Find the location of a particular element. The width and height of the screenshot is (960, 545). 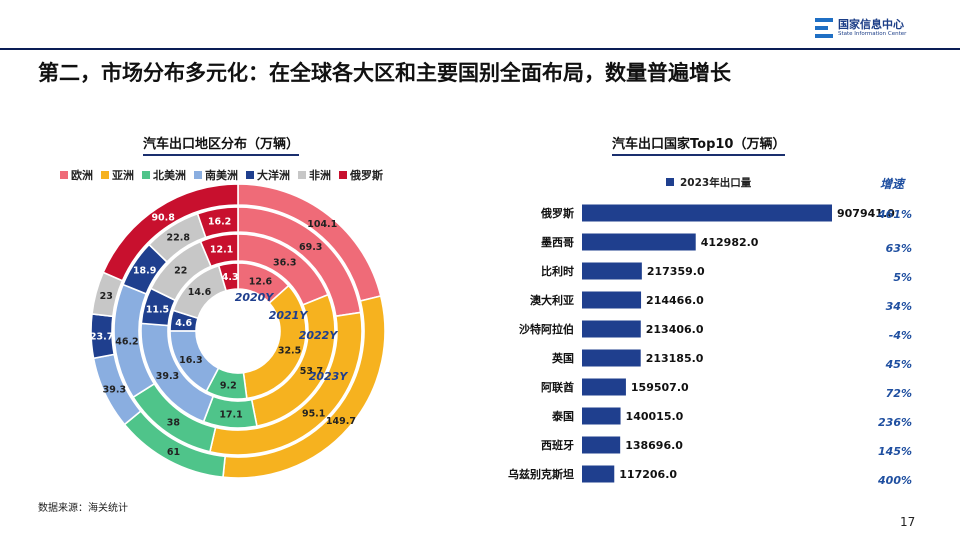

bar-value-label: 213406.0 is located at coordinates (675, 329).